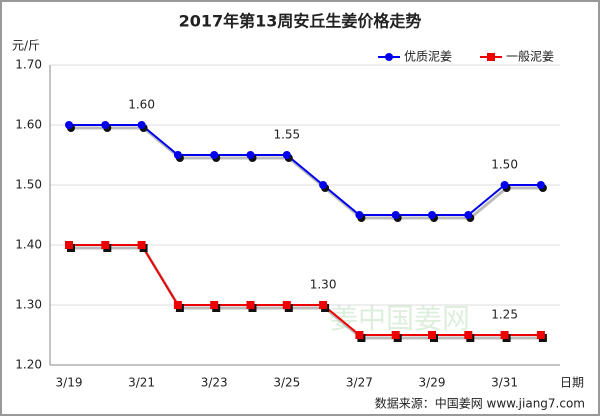 This screenshot has height=416, width=600. What do you see at coordinates (286, 135) in the screenshot?
I see `data-label: 1.55` at bounding box center [286, 135].